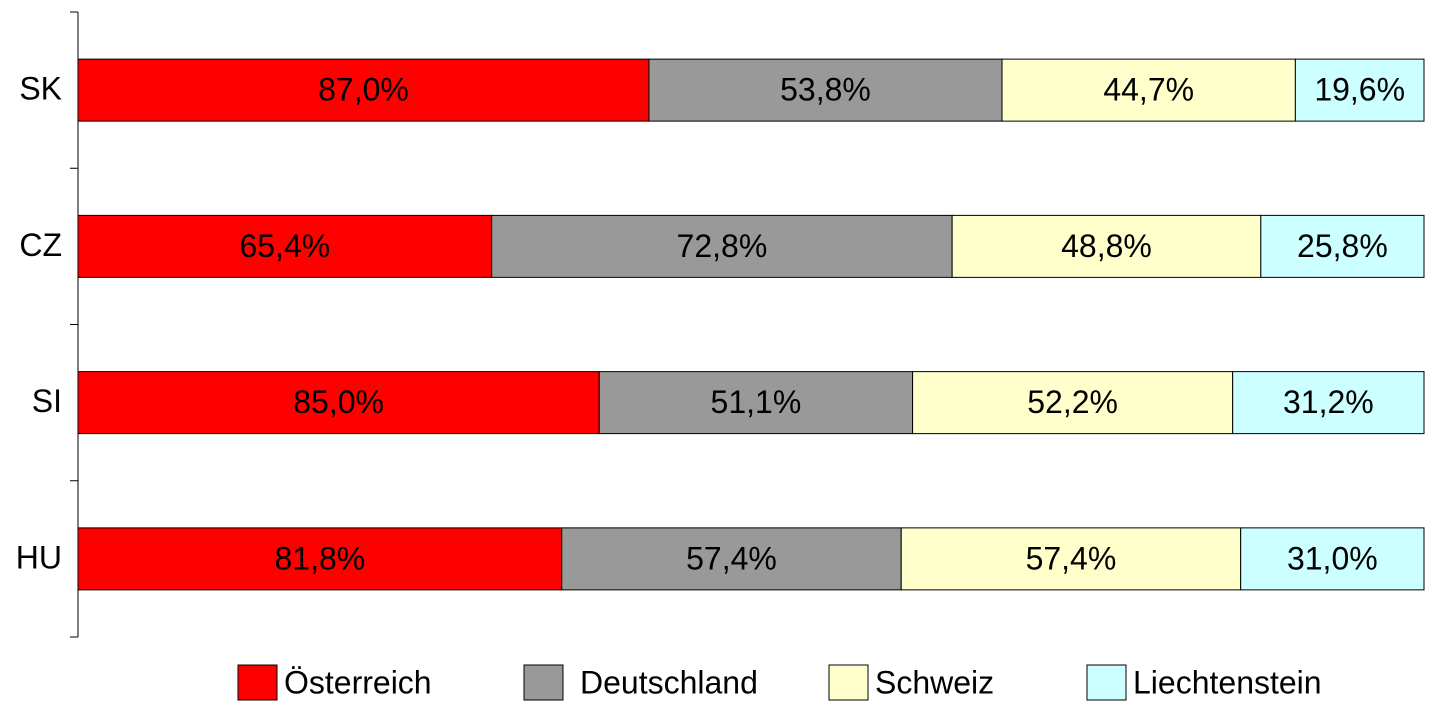  I want to click on data-label: 48,8%, so click(1106, 246).